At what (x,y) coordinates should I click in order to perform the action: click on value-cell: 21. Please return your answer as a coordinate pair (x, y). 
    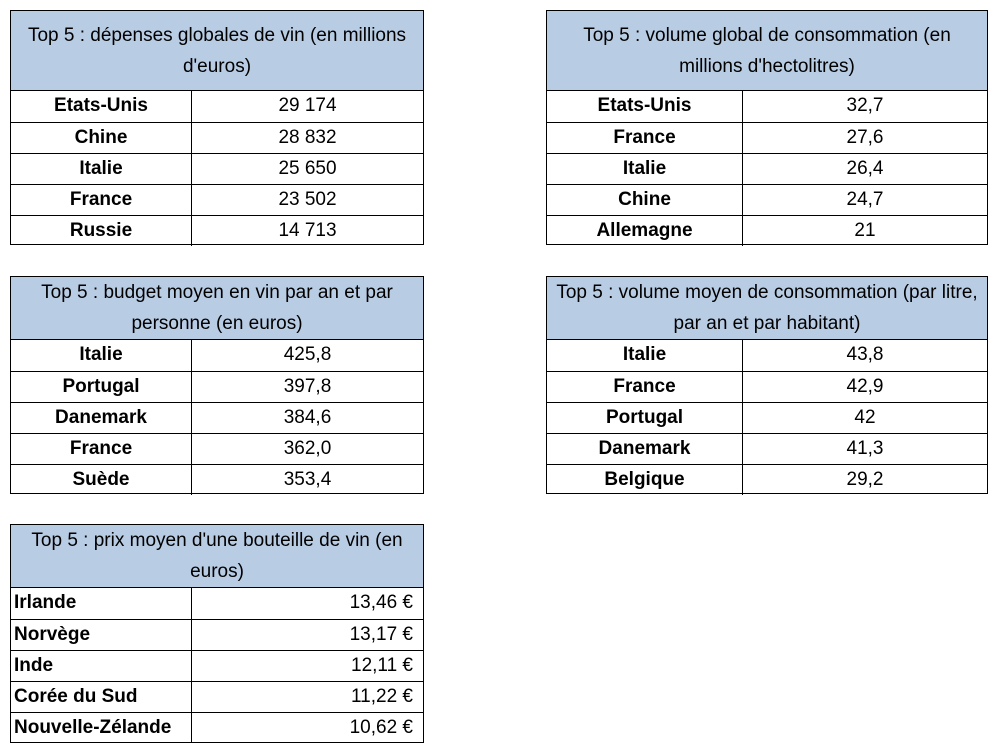
    Looking at the image, I should click on (865, 230).